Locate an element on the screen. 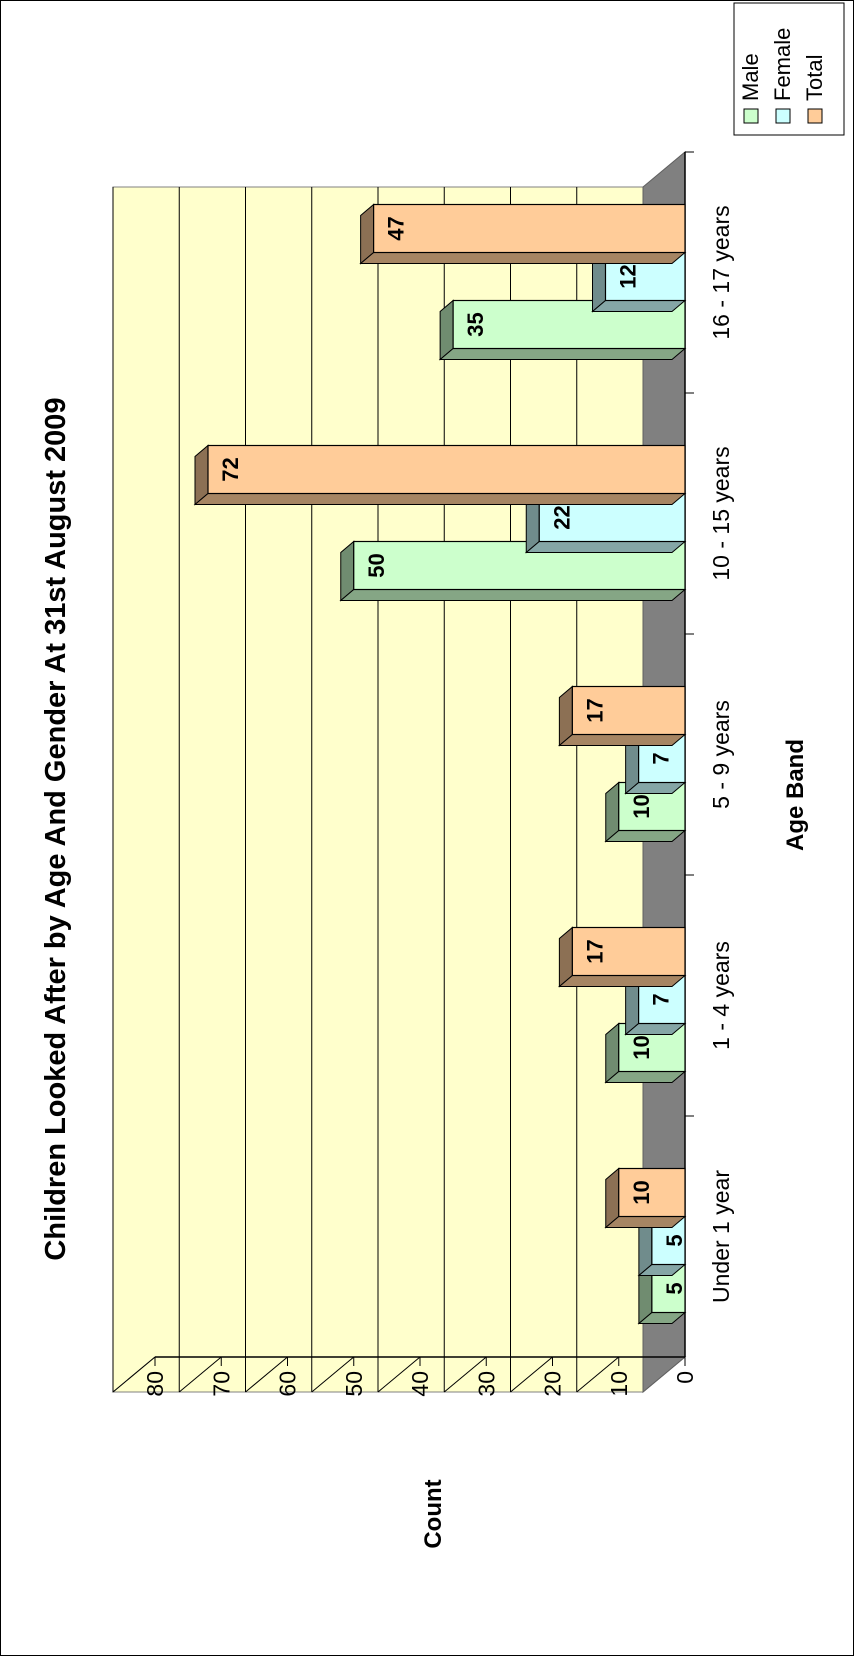 The image size is (854, 1657). data-label: 22 is located at coordinates (561, 517).